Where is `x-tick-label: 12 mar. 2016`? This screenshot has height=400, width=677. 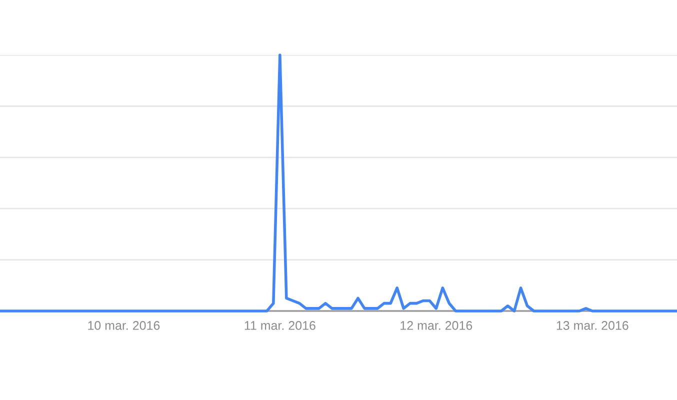 x-tick-label: 12 mar. 2016 is located at coordinates (436, 325).